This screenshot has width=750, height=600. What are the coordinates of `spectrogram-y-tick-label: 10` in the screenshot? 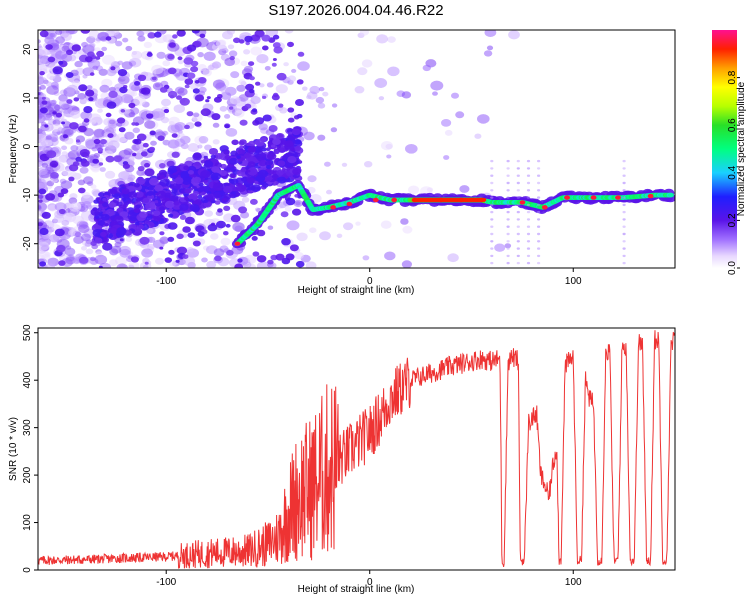 It's located at (27, 98).